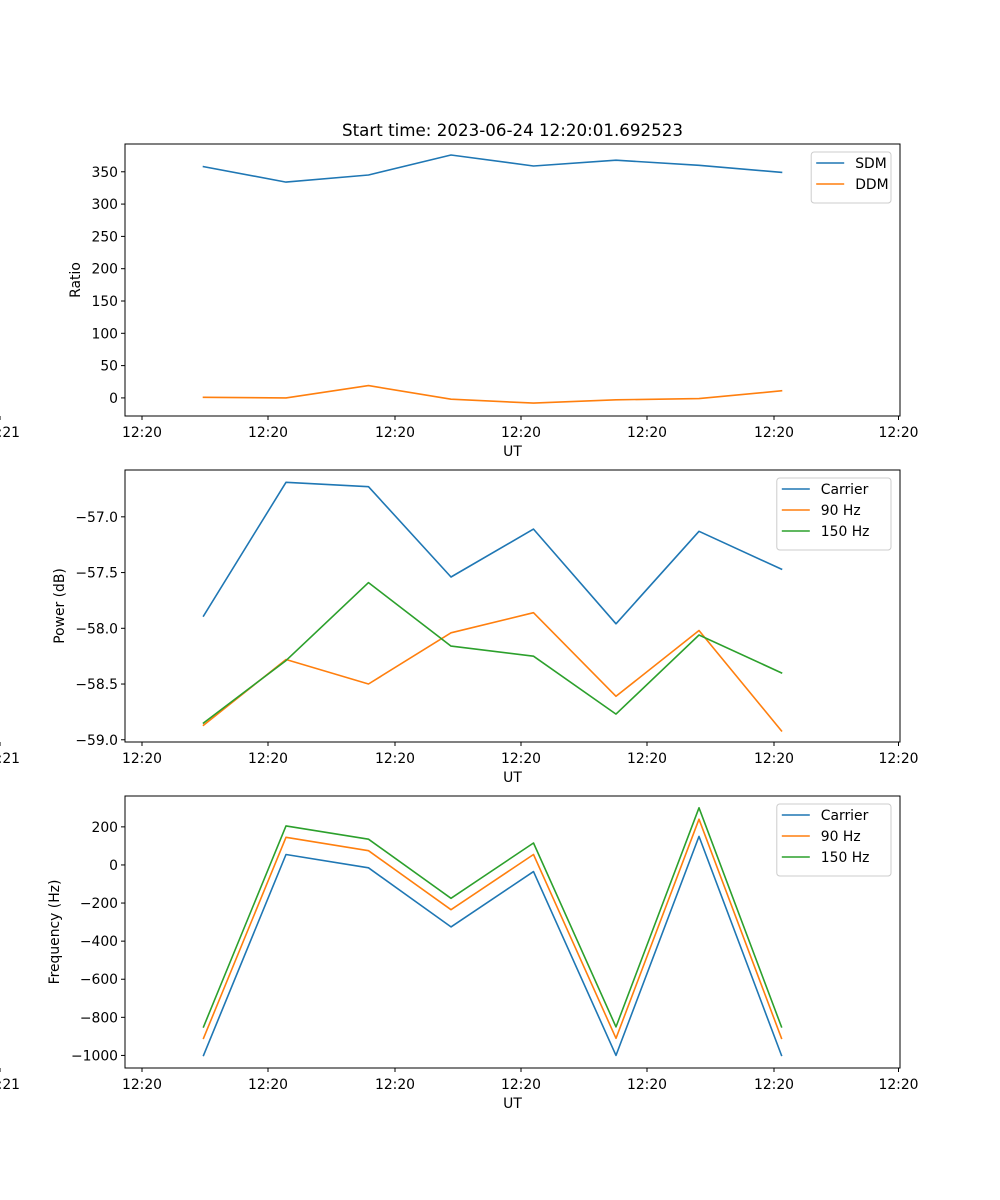  Describe the element at coordinates (99, 904) in the screenshot. I see `y-tick-label: −200` at that location.